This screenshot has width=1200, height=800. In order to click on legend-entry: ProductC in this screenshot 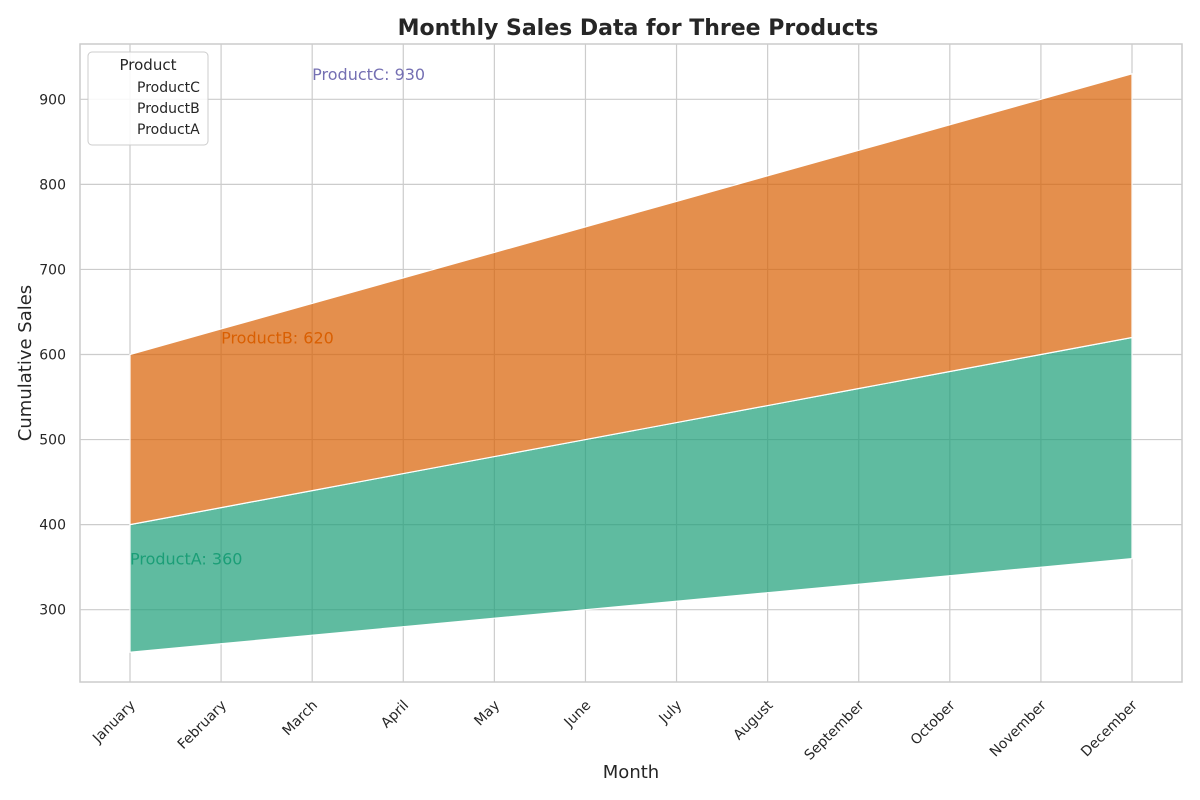, I will do `click(168, 88)`.